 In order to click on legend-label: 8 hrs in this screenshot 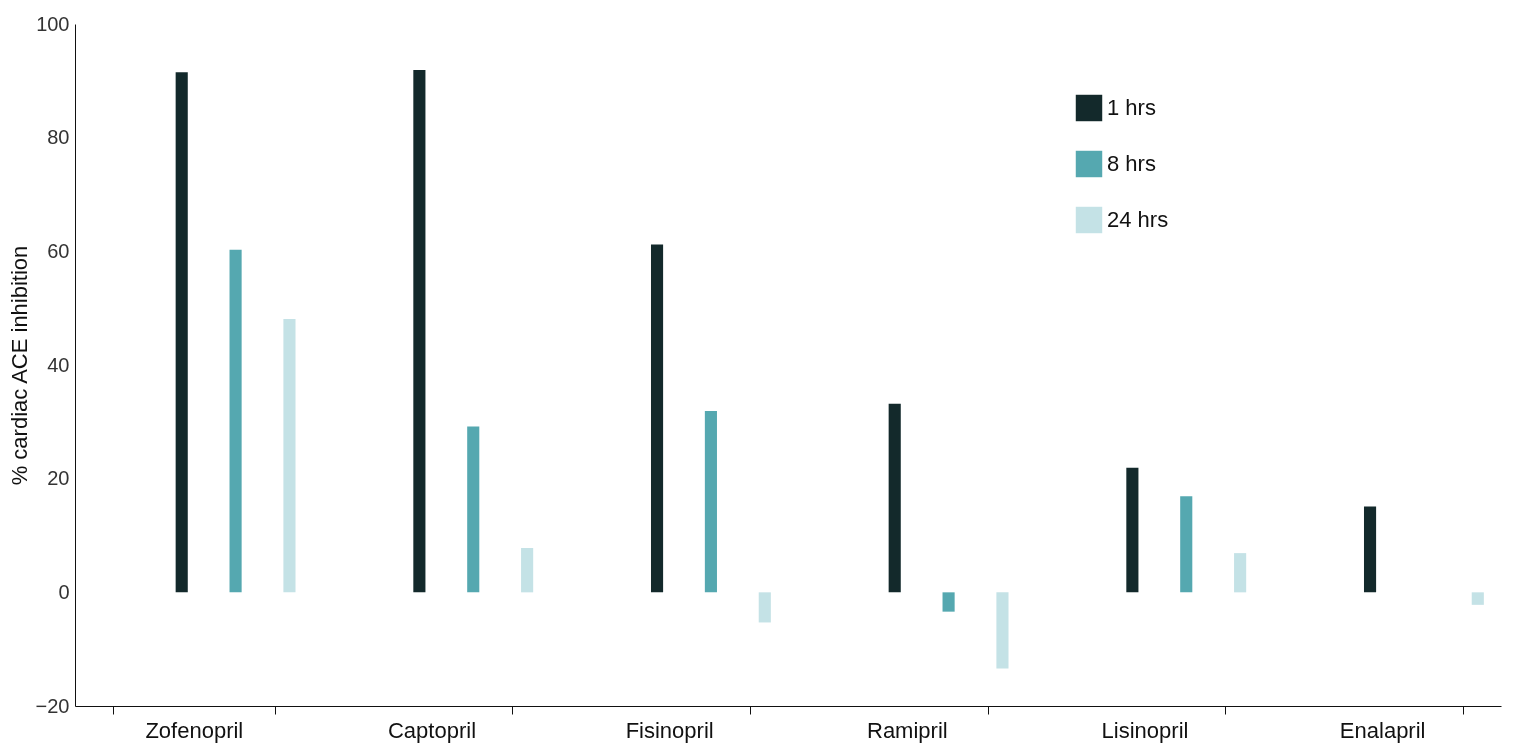, I will do `click(1131, 163)`.